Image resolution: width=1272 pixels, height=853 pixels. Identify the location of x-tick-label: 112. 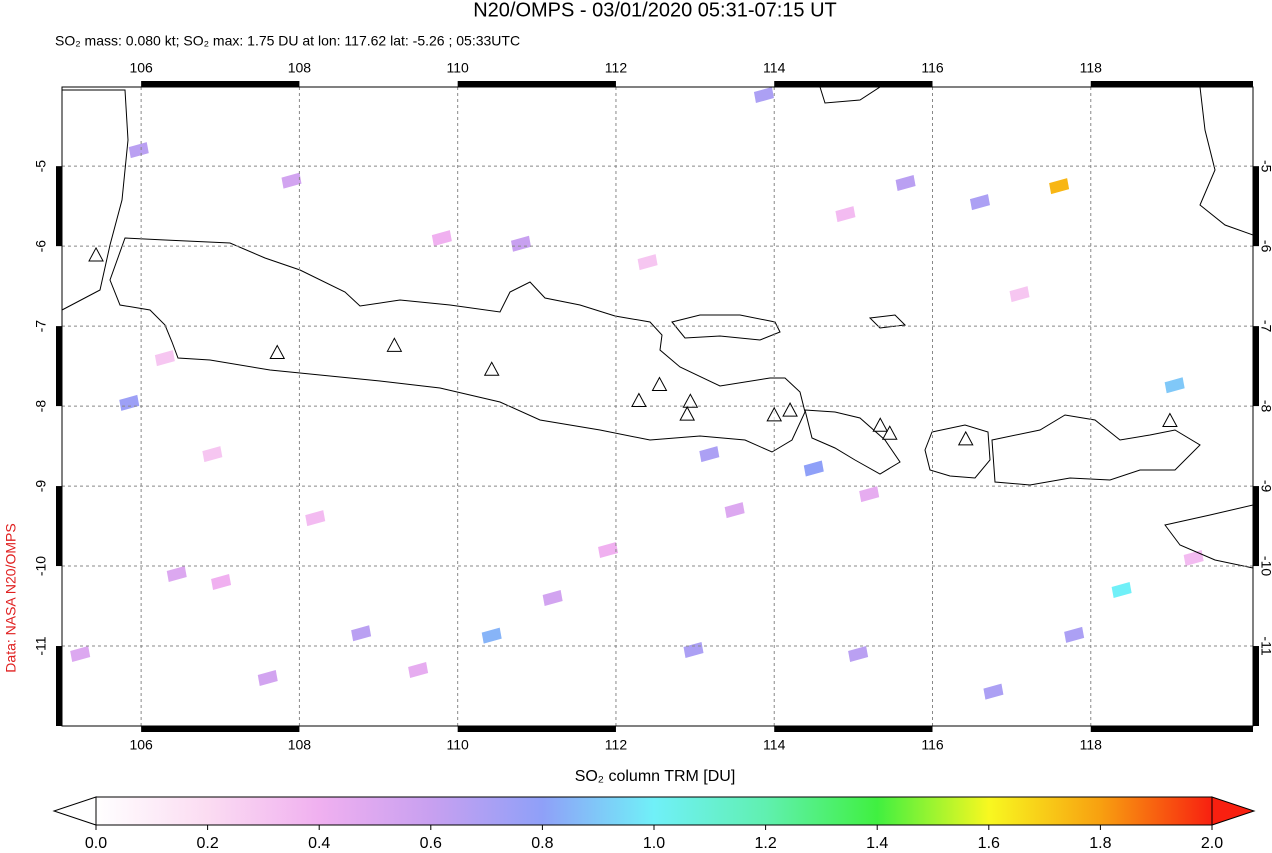
(616, 68).